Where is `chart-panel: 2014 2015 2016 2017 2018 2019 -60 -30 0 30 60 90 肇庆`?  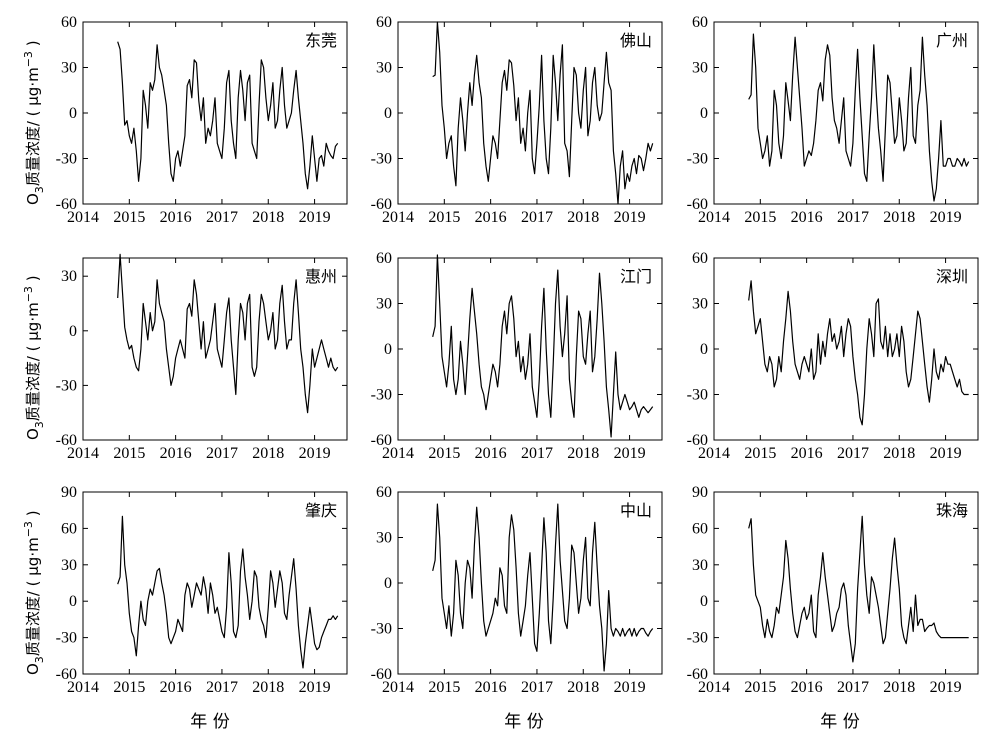
chart-panel: 2014 2015 2016 2017 2018 2019 -60 -30 0 30 60 90 肇庆 is located at coordinates (202, 590).